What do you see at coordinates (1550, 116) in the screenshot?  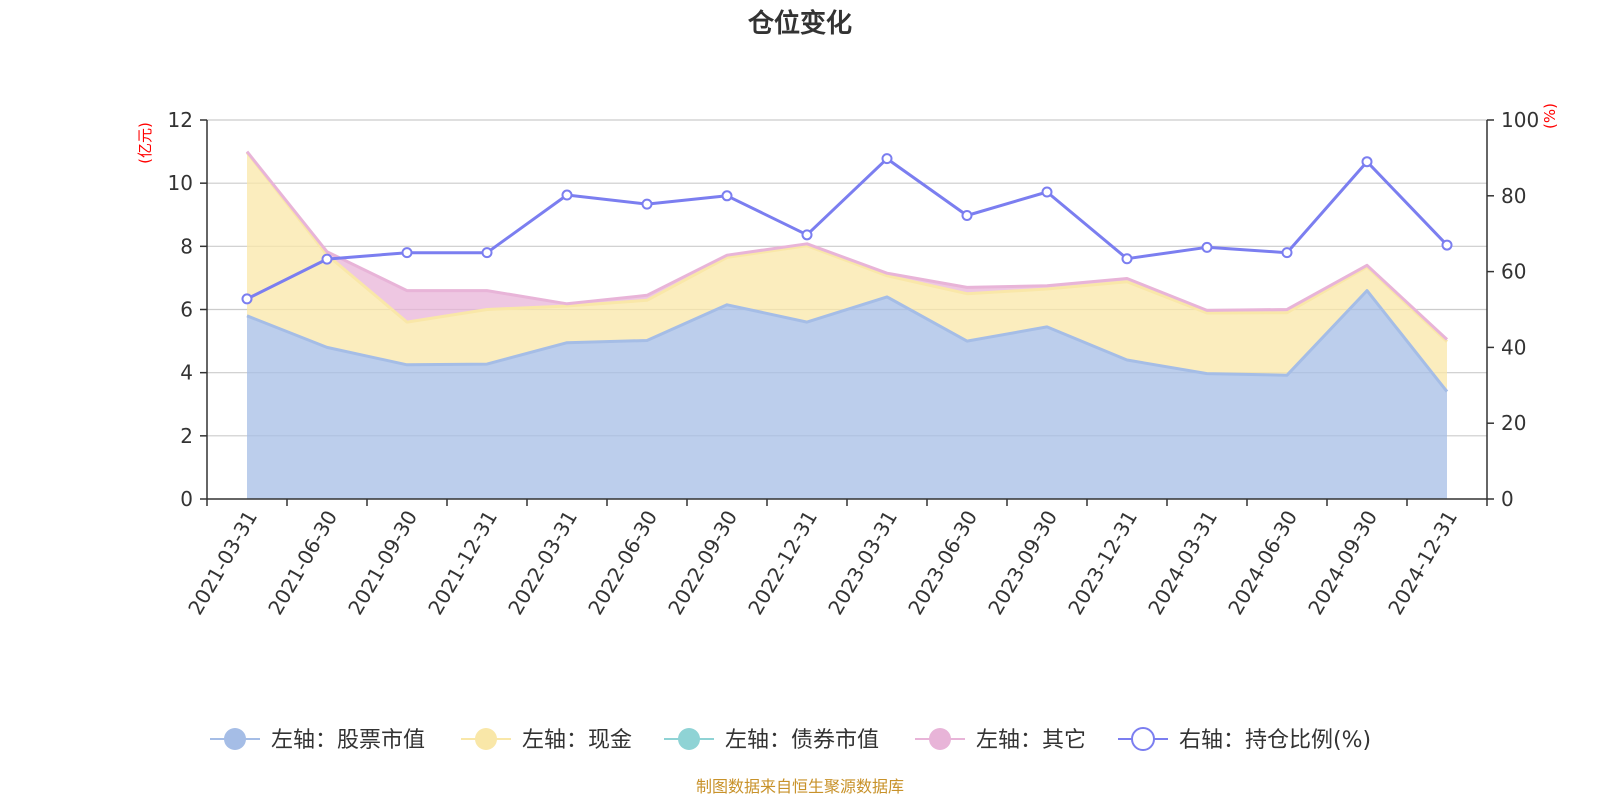 I see `right-axis-unit: (%)` at bounding box center [1550, 116].